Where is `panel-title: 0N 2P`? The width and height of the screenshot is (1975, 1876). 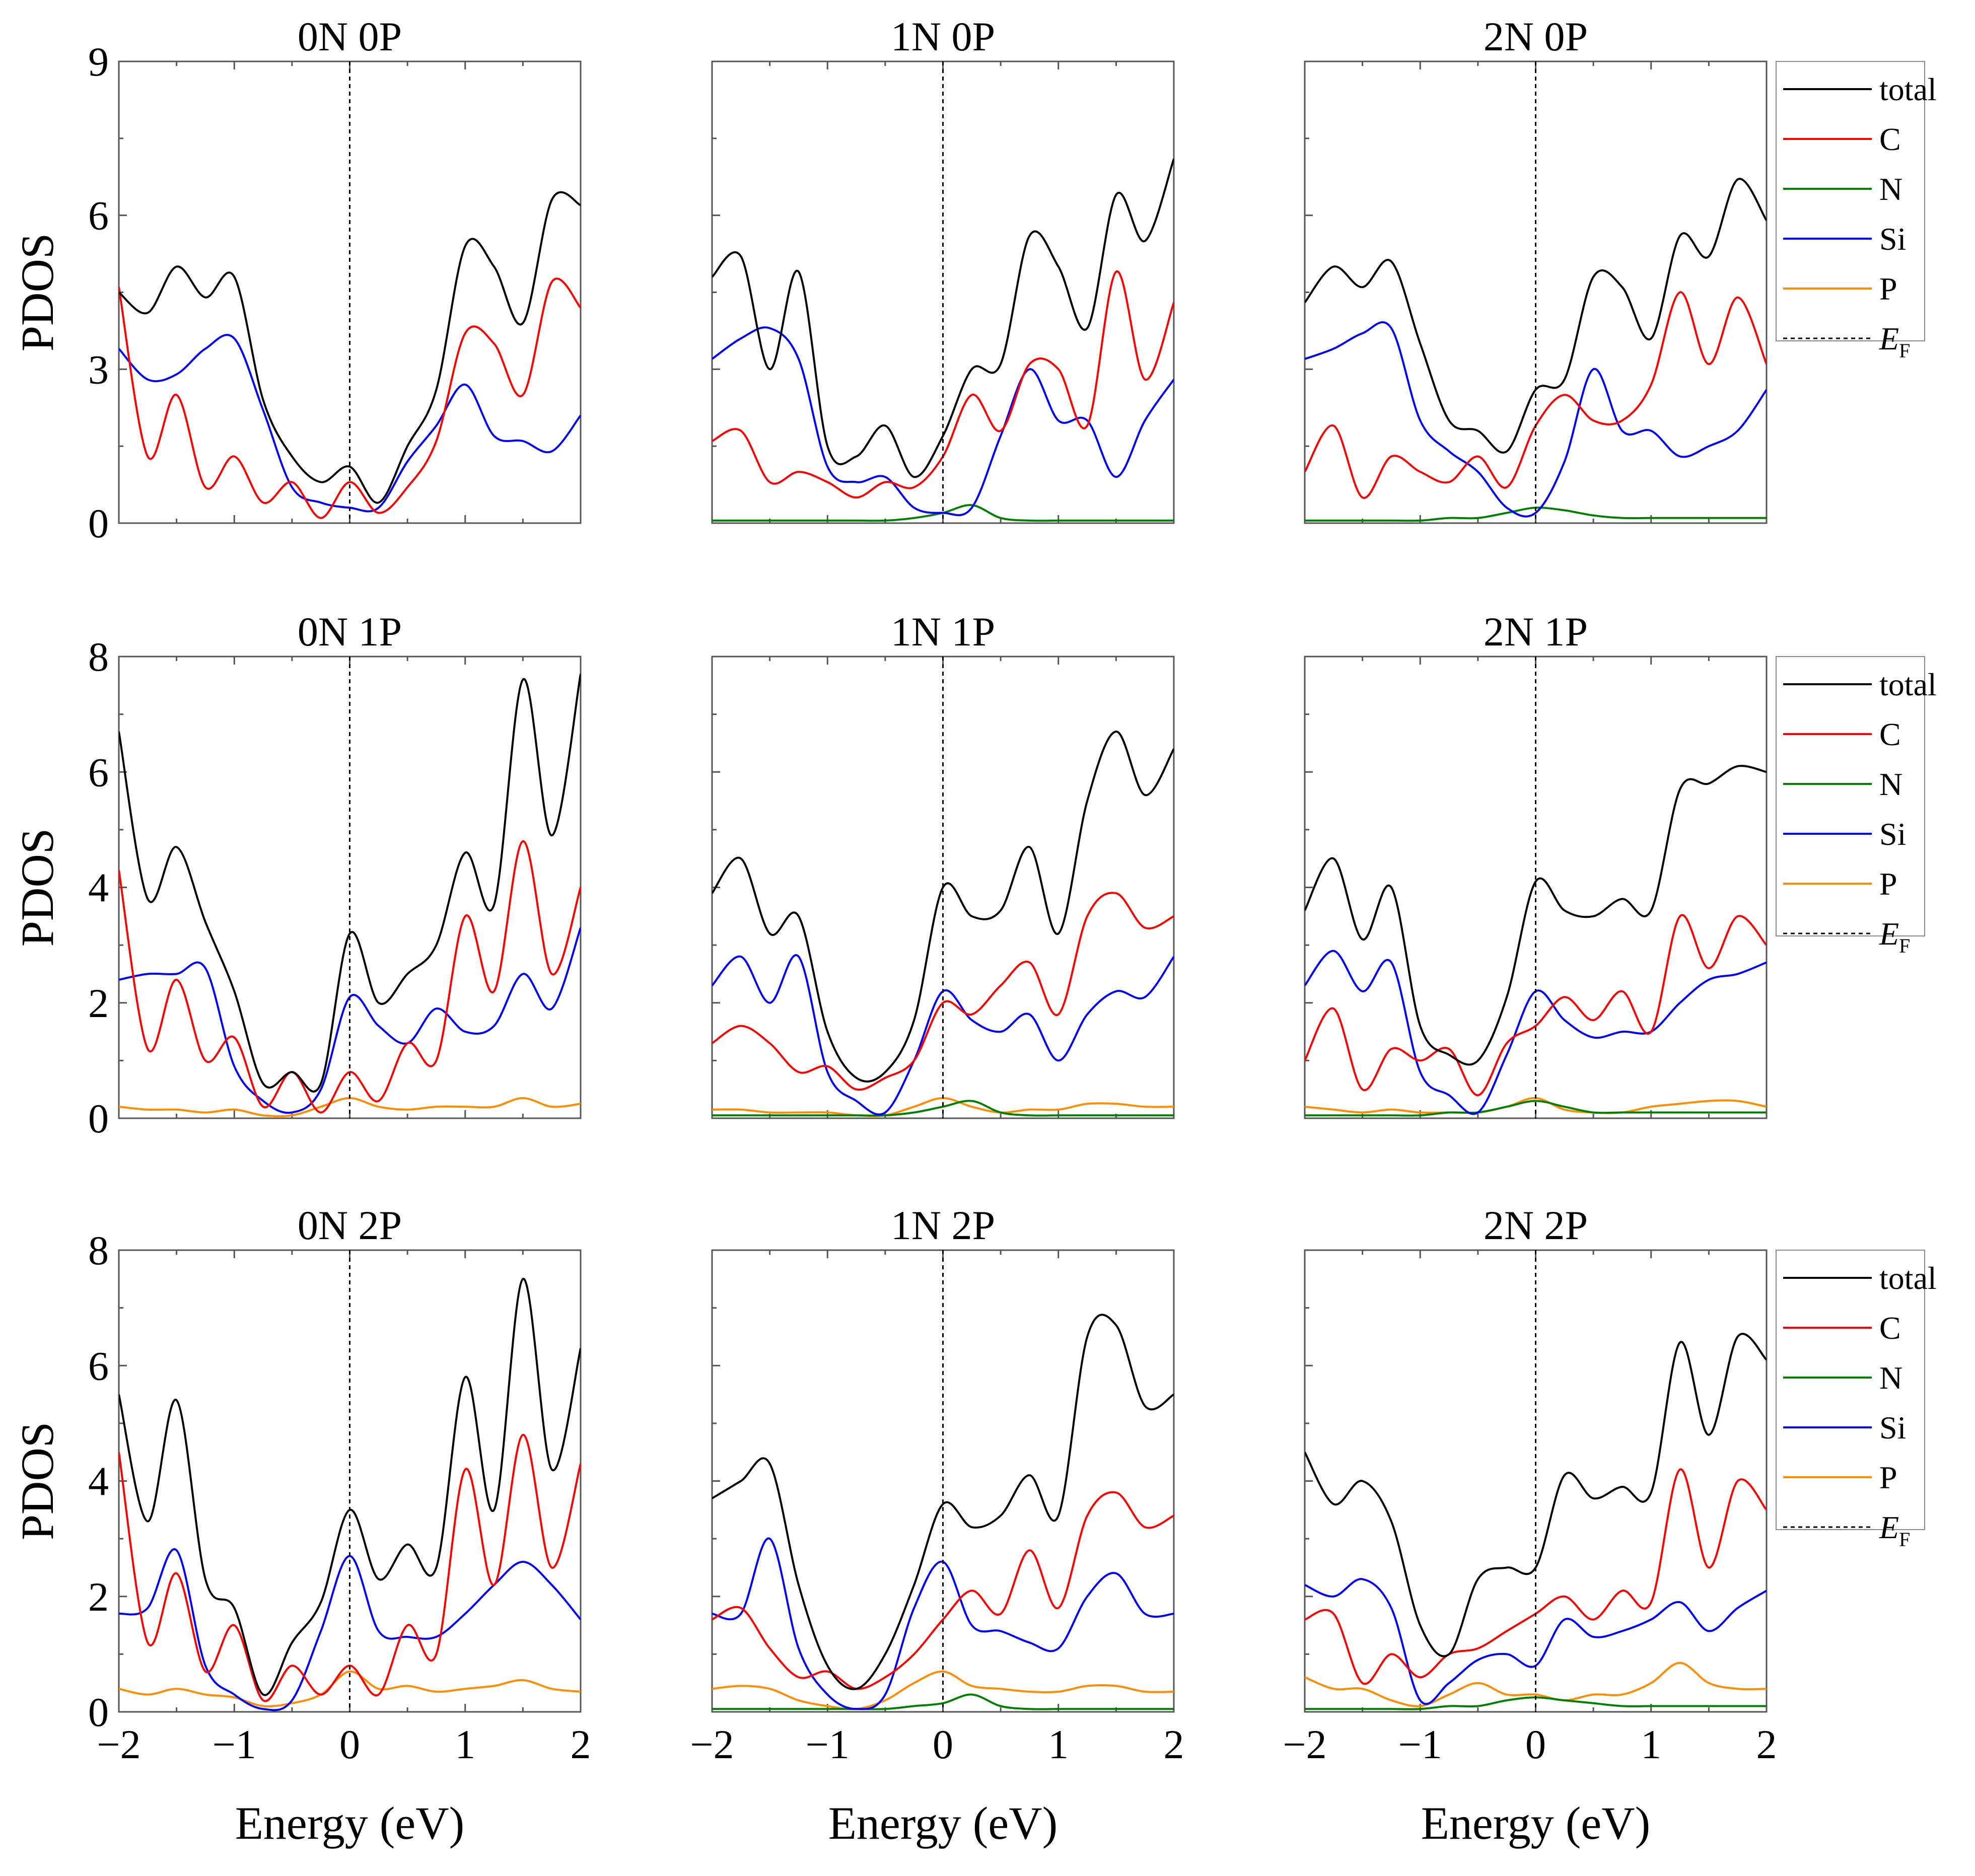
panel-title: 0N 2P is located at coordinates (350, 1225).